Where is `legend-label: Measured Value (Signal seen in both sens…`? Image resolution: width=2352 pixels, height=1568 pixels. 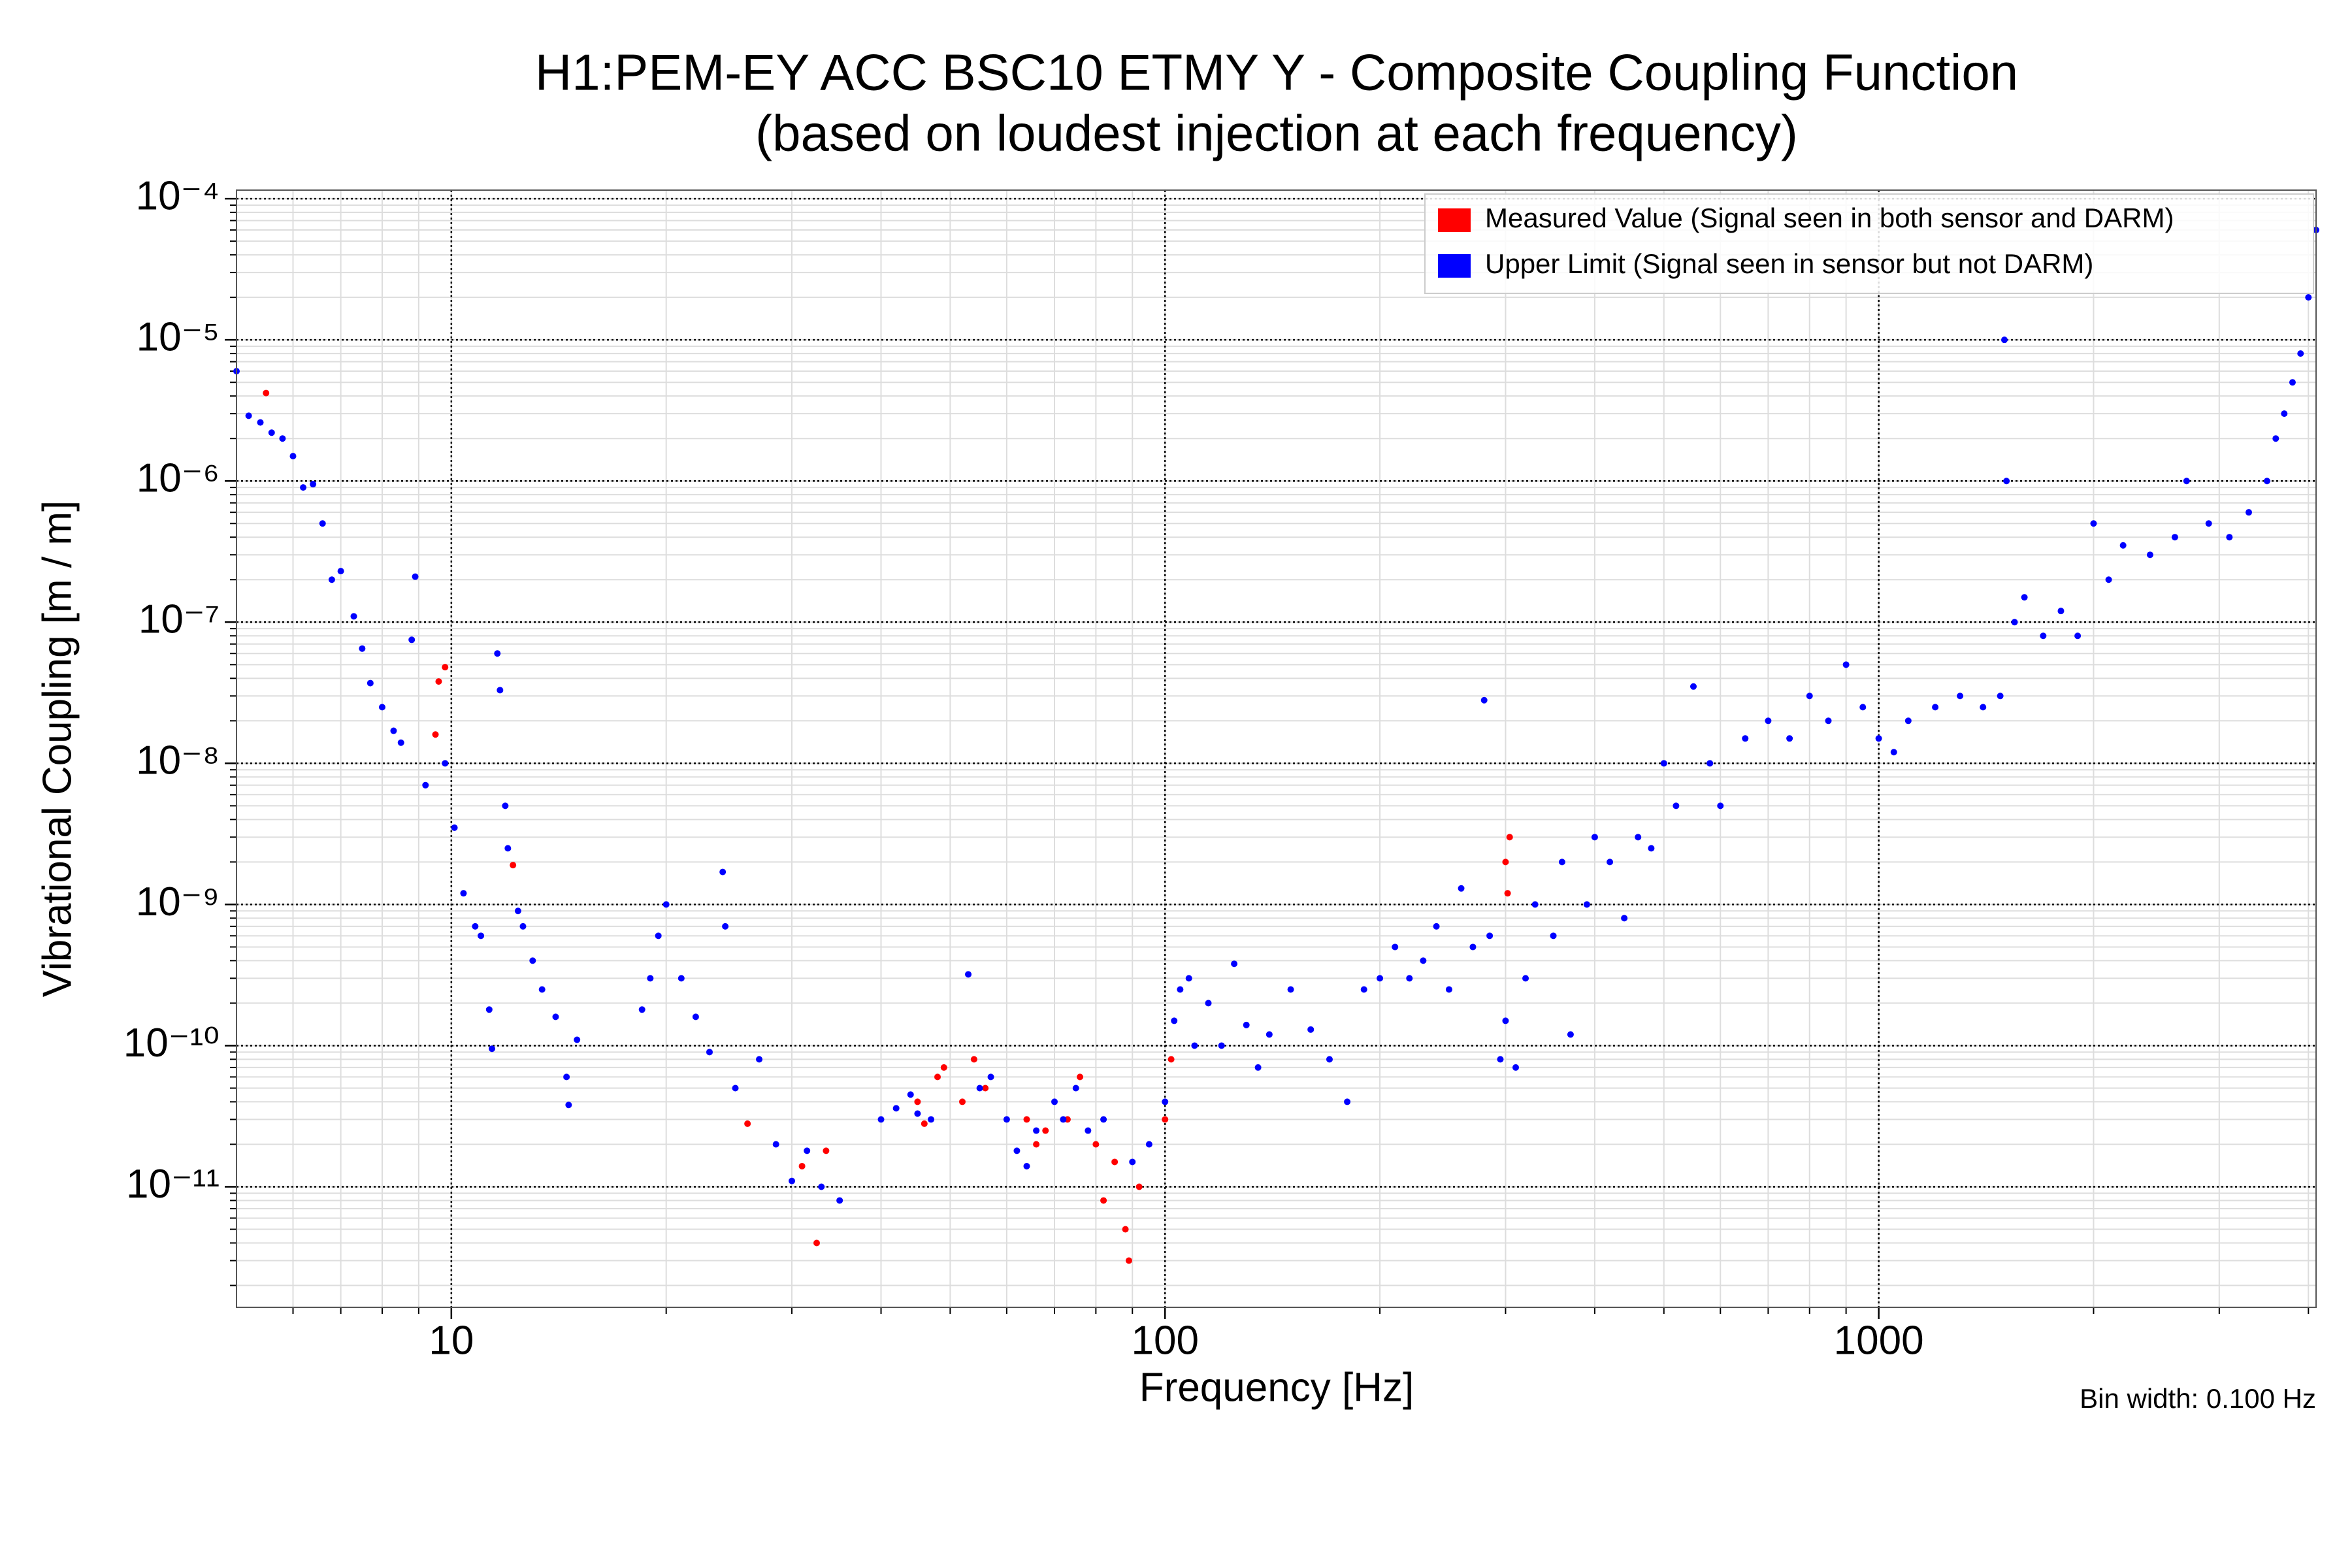 legend-label: Measured Value (Signal seen in both sens… is located at coordinates (1829, 218).